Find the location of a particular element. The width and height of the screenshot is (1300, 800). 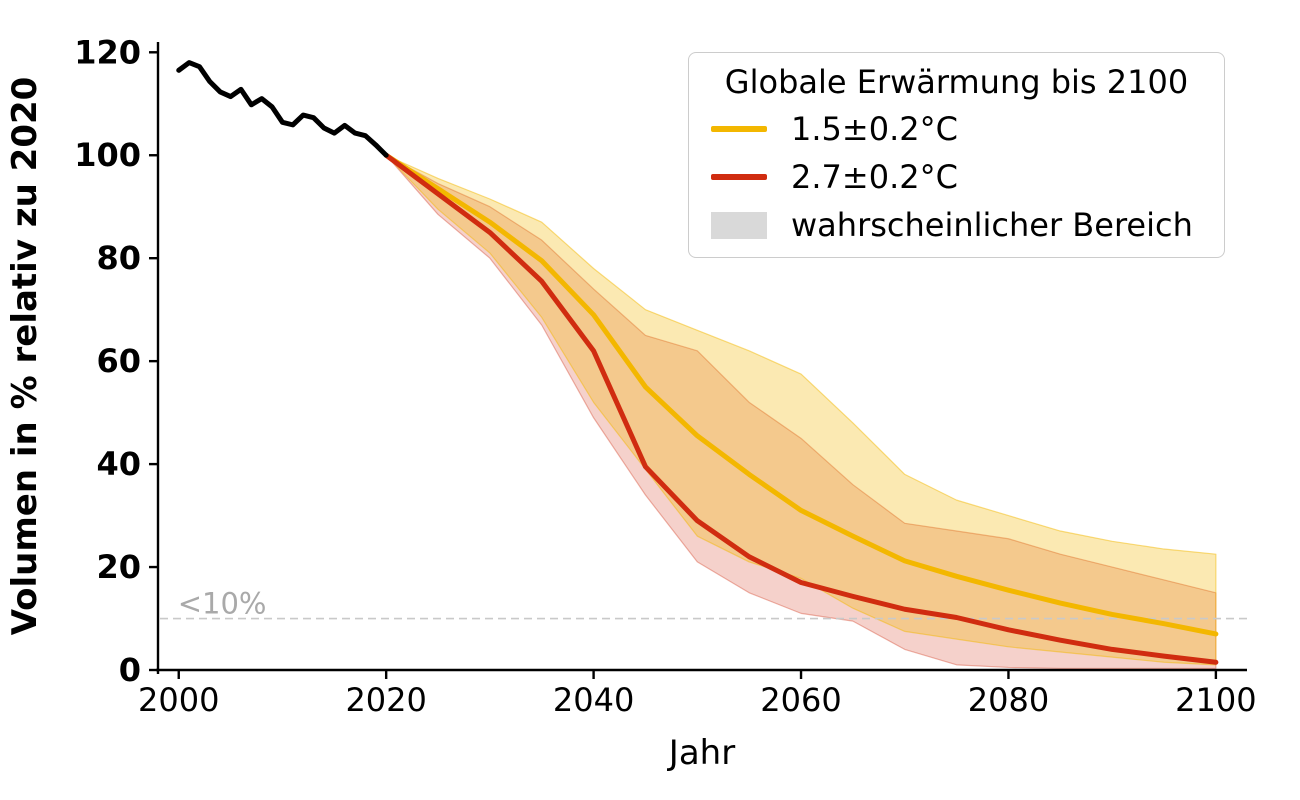

x-tick-label: 2000 is located at coordinates (178, 700).